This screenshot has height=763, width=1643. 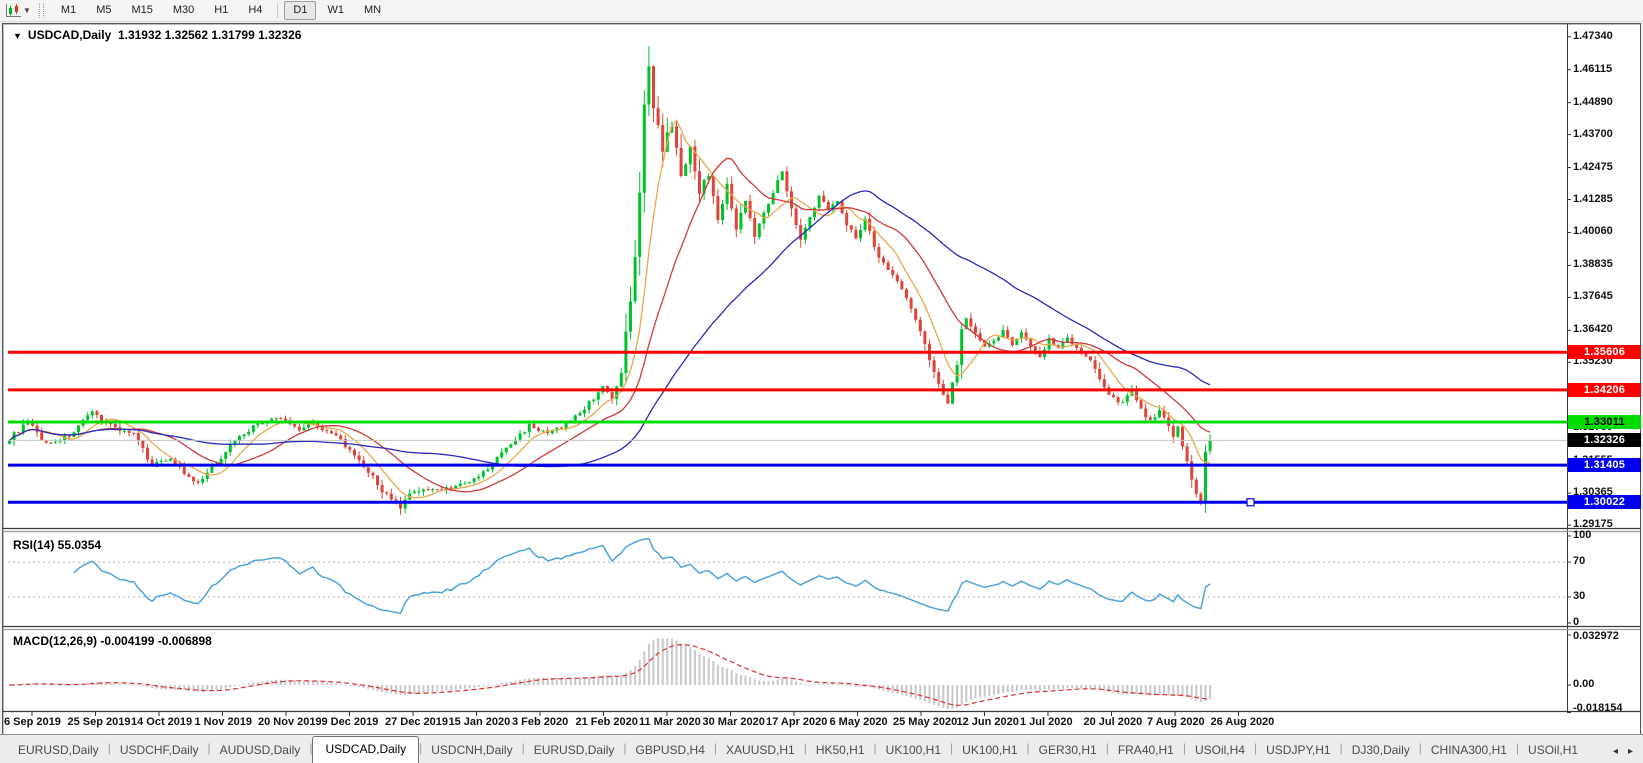 What do you see at coordinates (1593, 492) in the screenshot?
I see `price-axis-tick-1.30365: 1.30365` at bounding box center [1593, 492].